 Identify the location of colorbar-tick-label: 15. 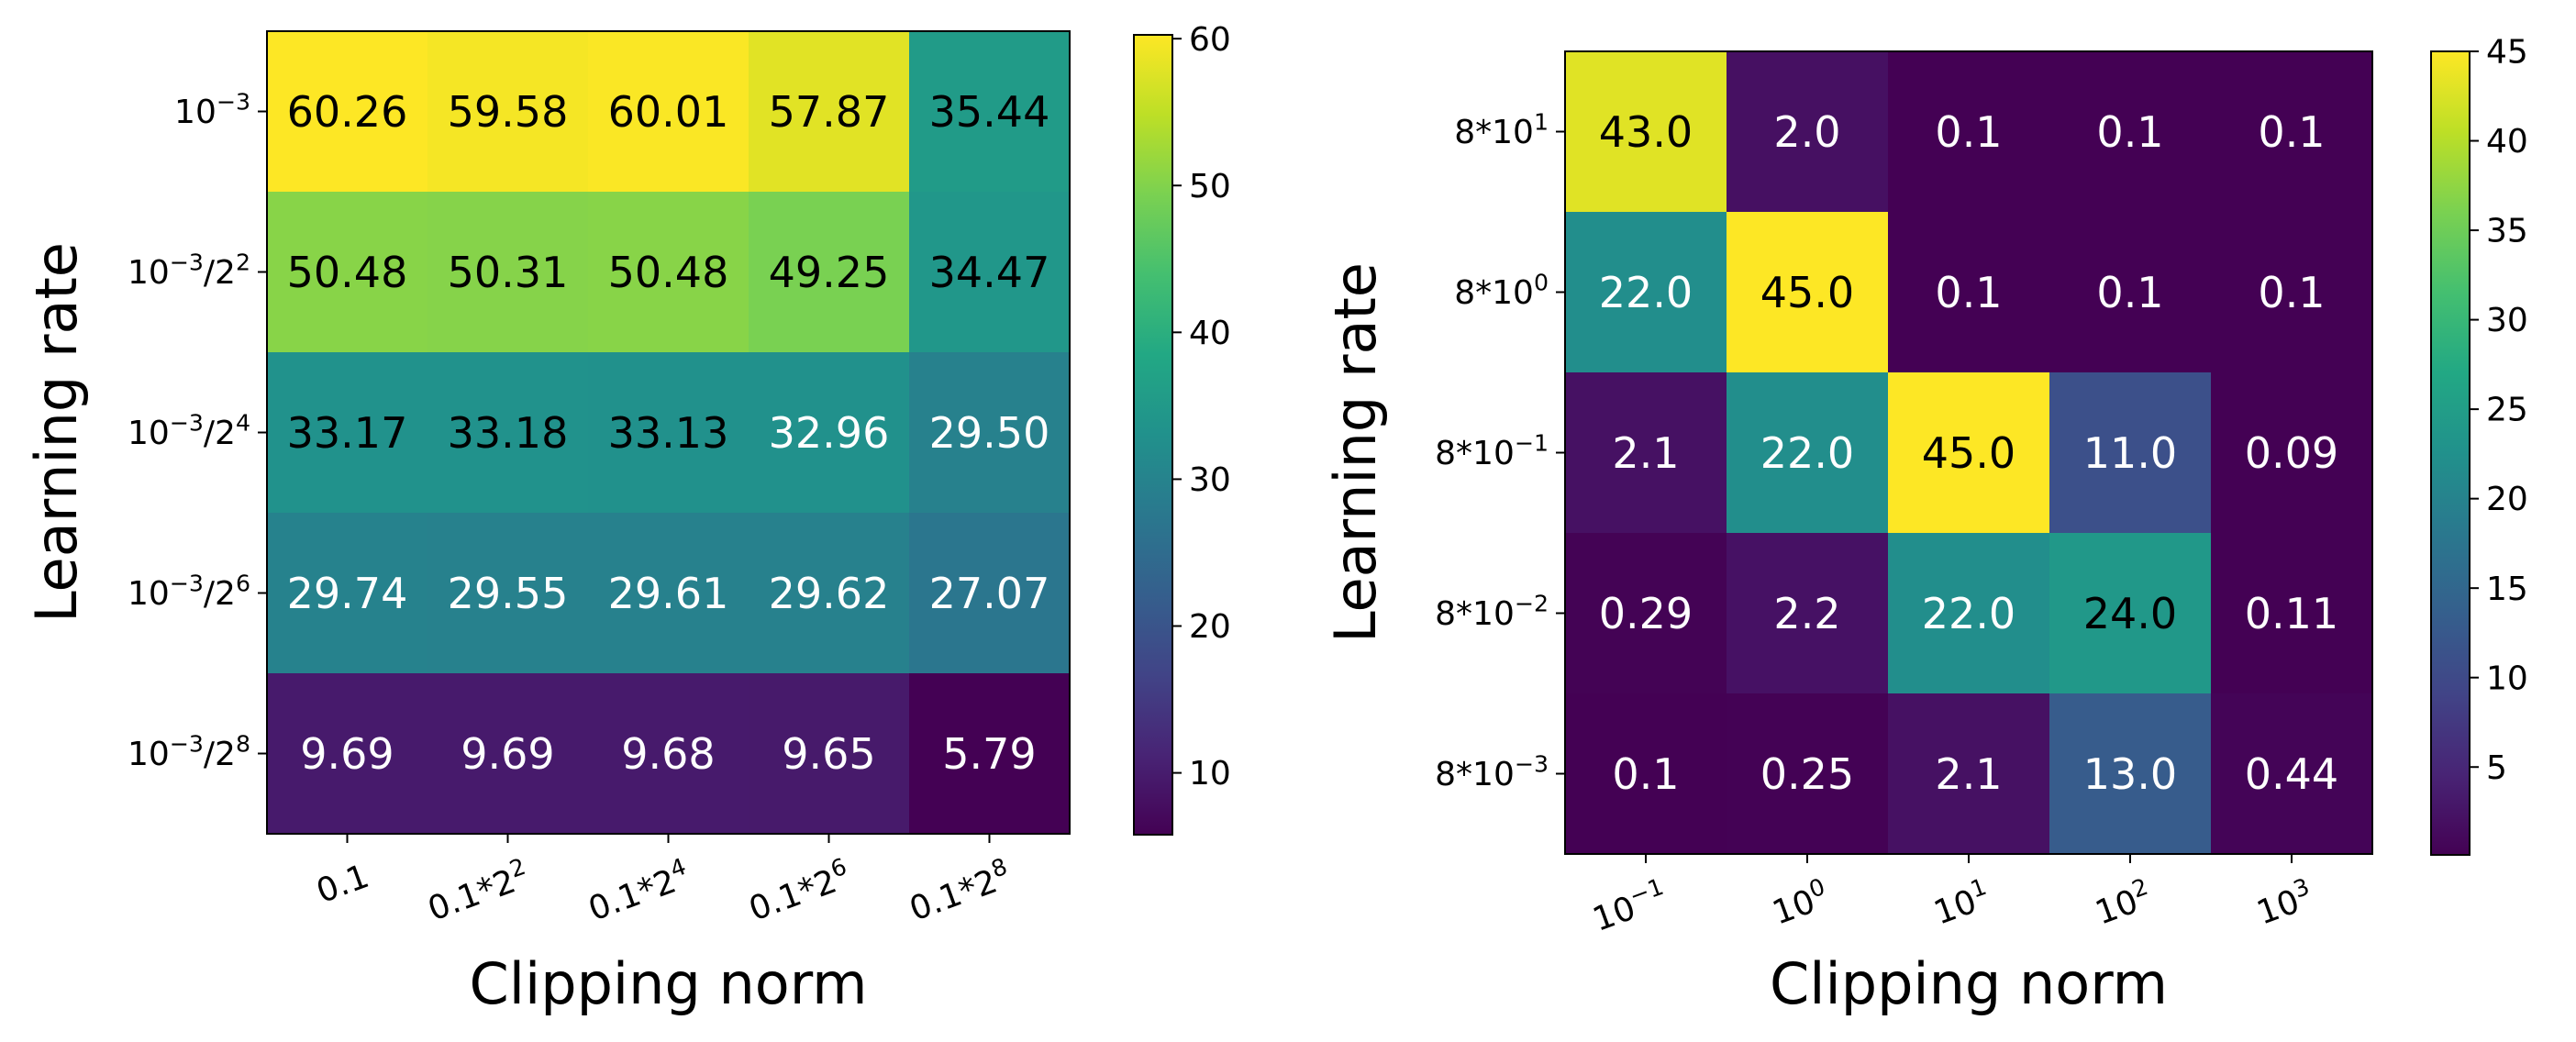
(2507, 589).